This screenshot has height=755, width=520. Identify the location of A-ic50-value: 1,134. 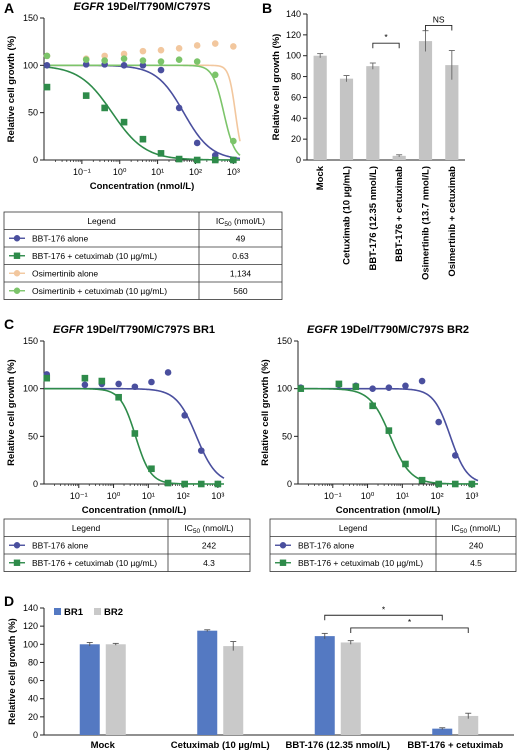
(241, 273).